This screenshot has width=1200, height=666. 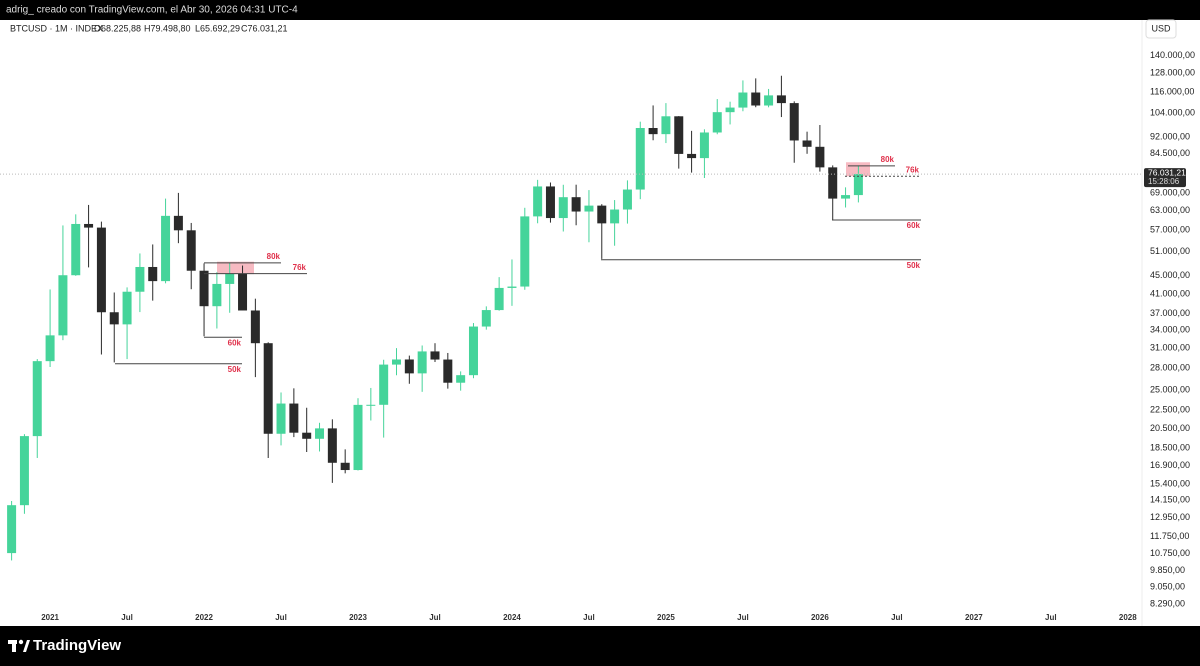 What do you see at coordinates (19, 645) in the screenshot?
I see `brand-logo` at bounding box center [19, 645].